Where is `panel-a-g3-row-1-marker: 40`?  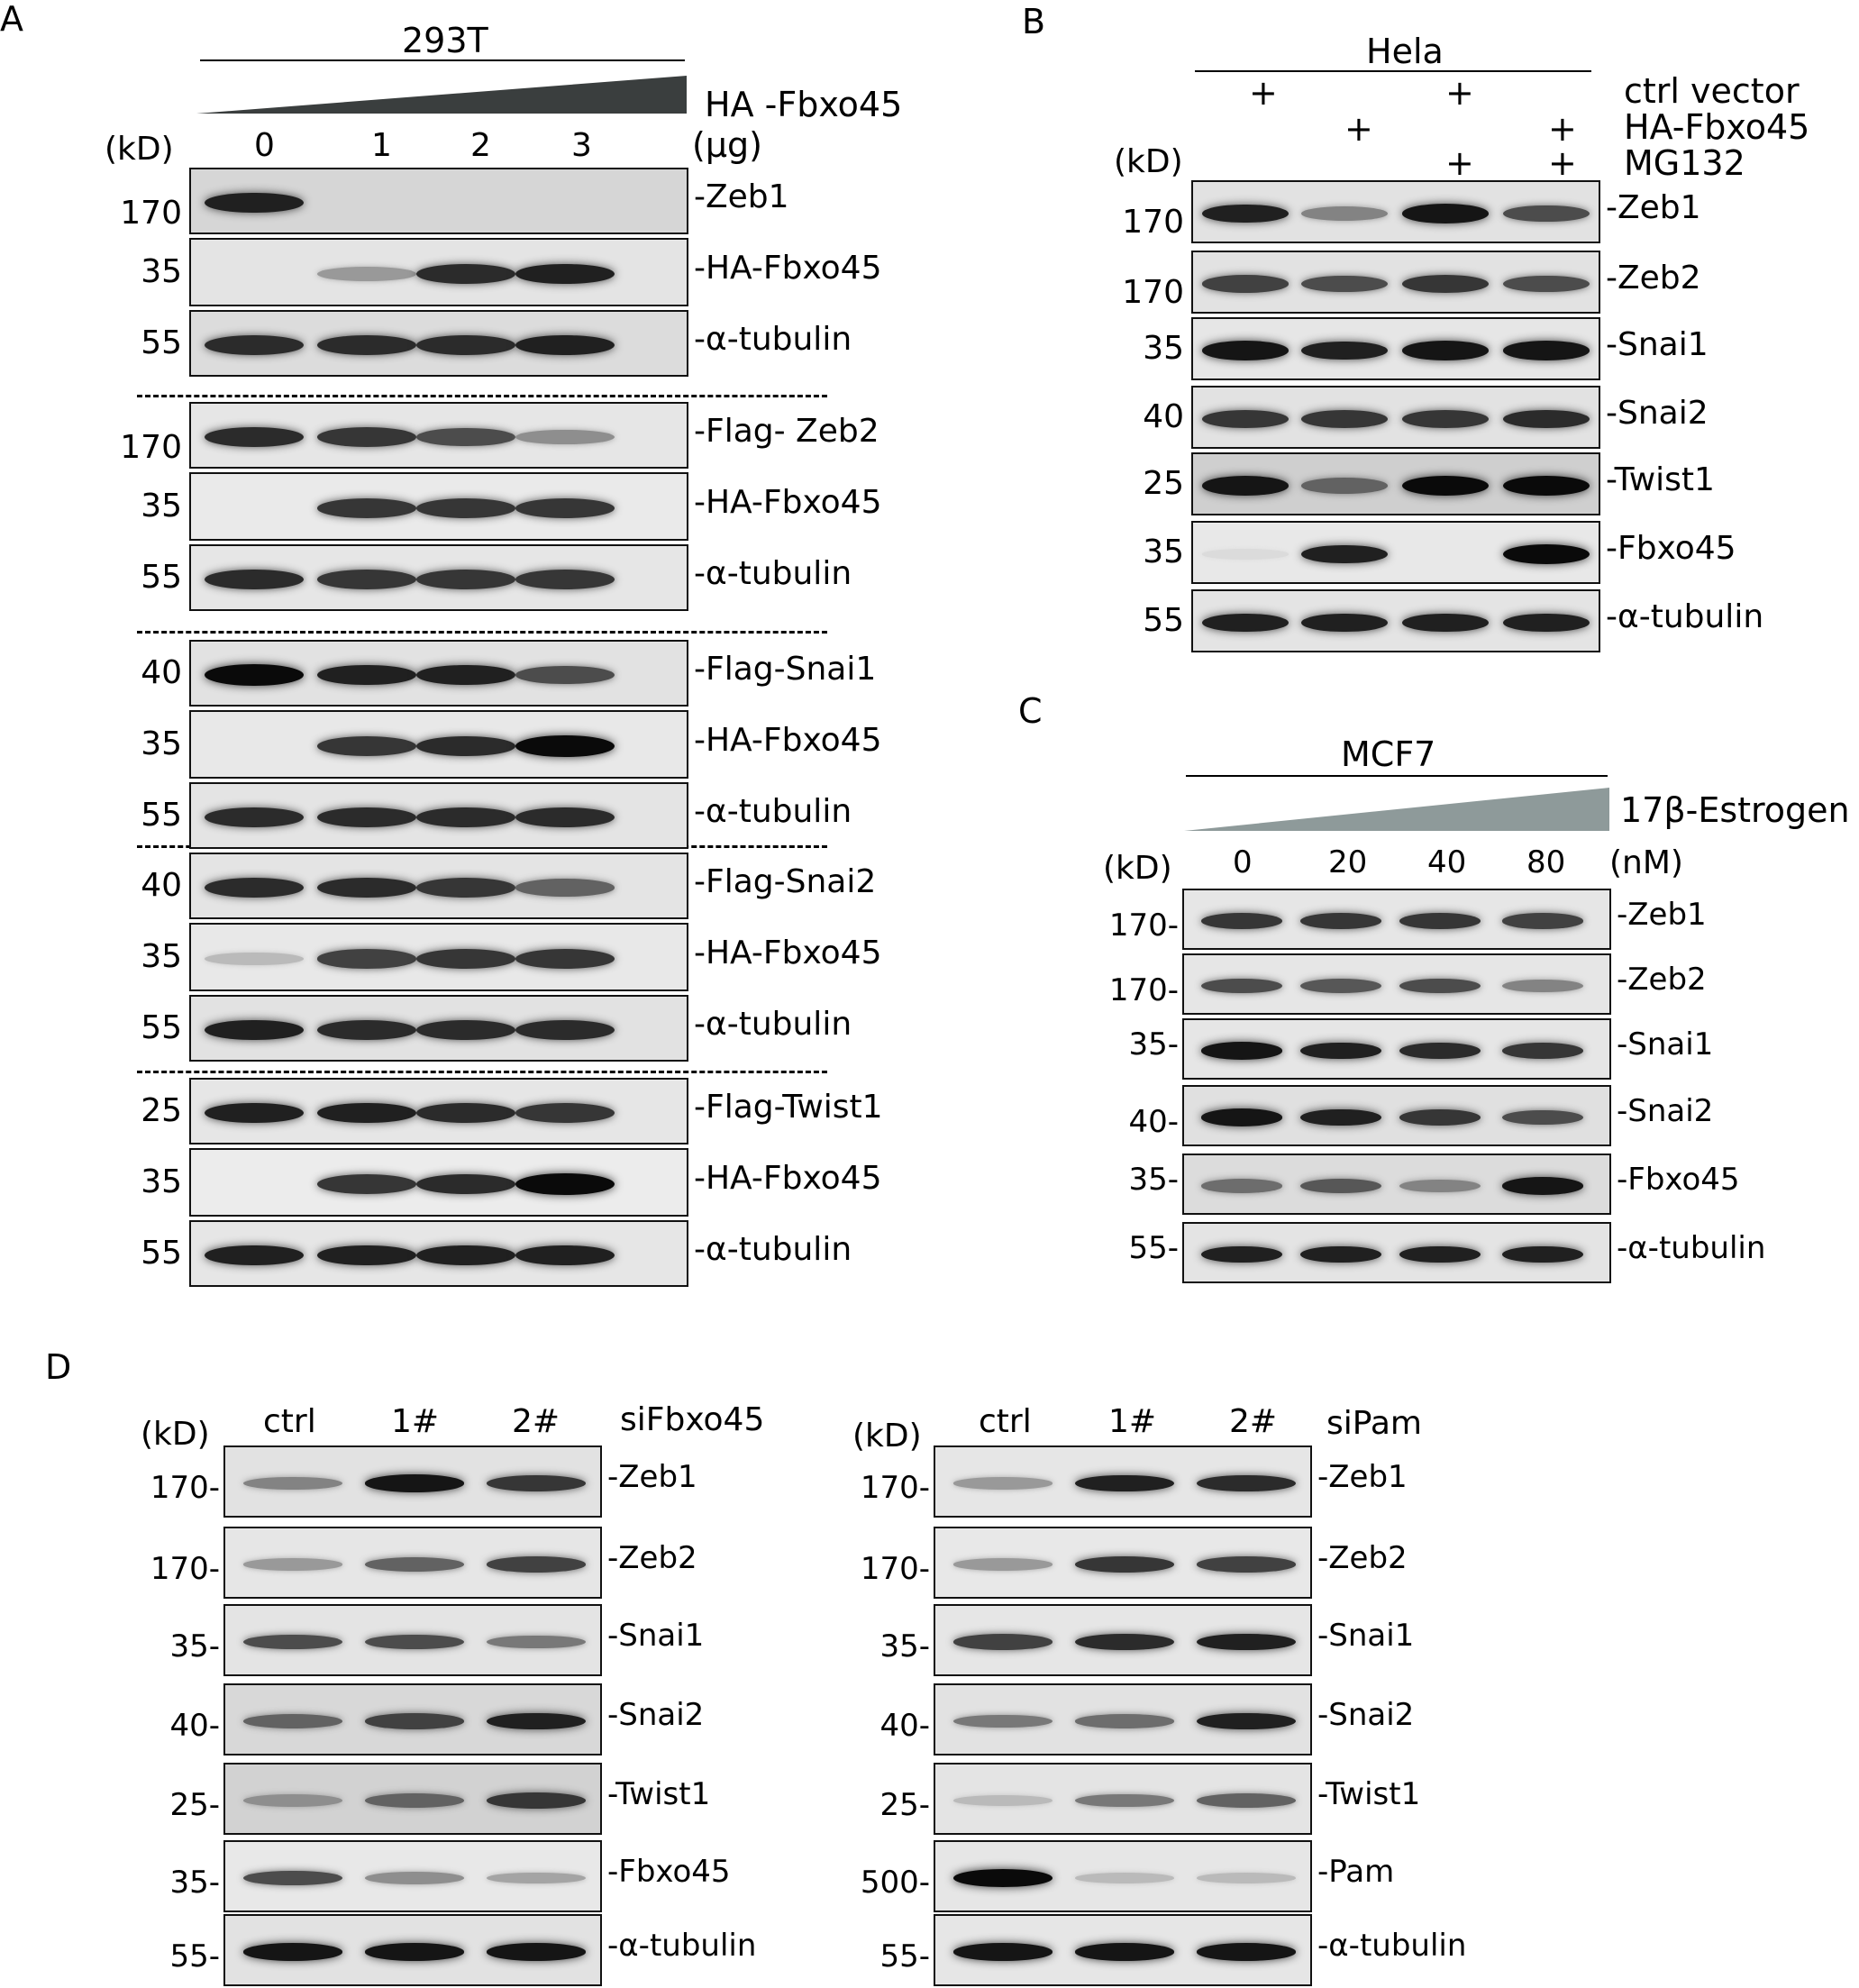
panel-a-g3-row-1-marker: 40 is located at coordinates (161, 672).